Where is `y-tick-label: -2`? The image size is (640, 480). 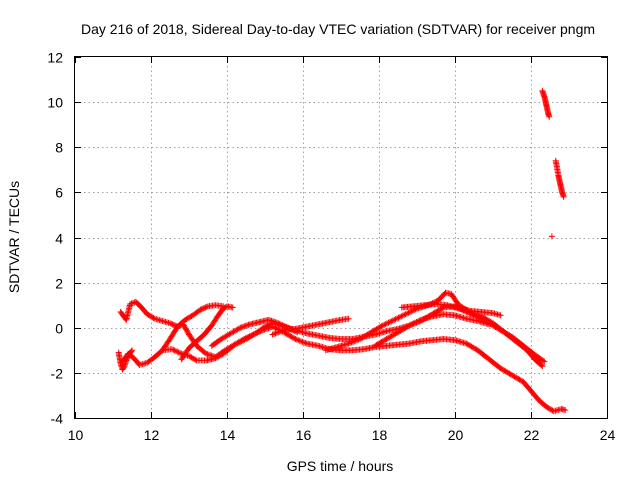
y-tick-label: -2 is located at coordinates (57, 374).